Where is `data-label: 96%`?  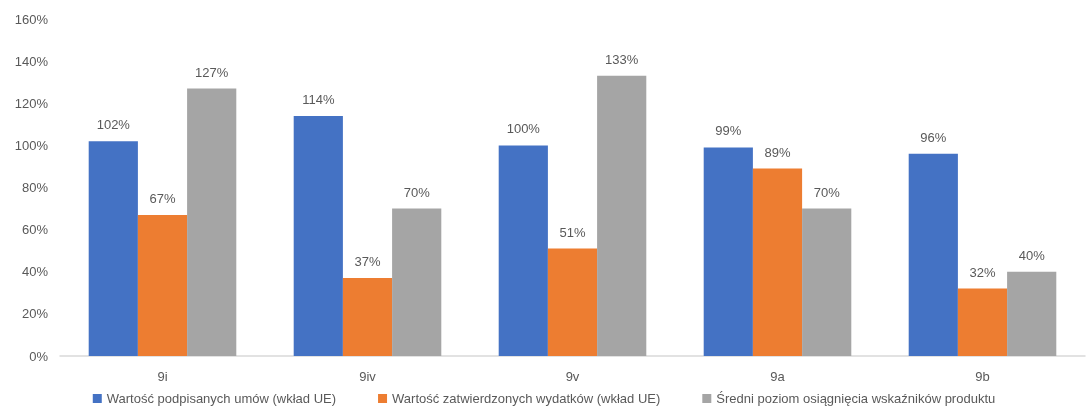 data-label: 96% is located at coordinates (933, 137).